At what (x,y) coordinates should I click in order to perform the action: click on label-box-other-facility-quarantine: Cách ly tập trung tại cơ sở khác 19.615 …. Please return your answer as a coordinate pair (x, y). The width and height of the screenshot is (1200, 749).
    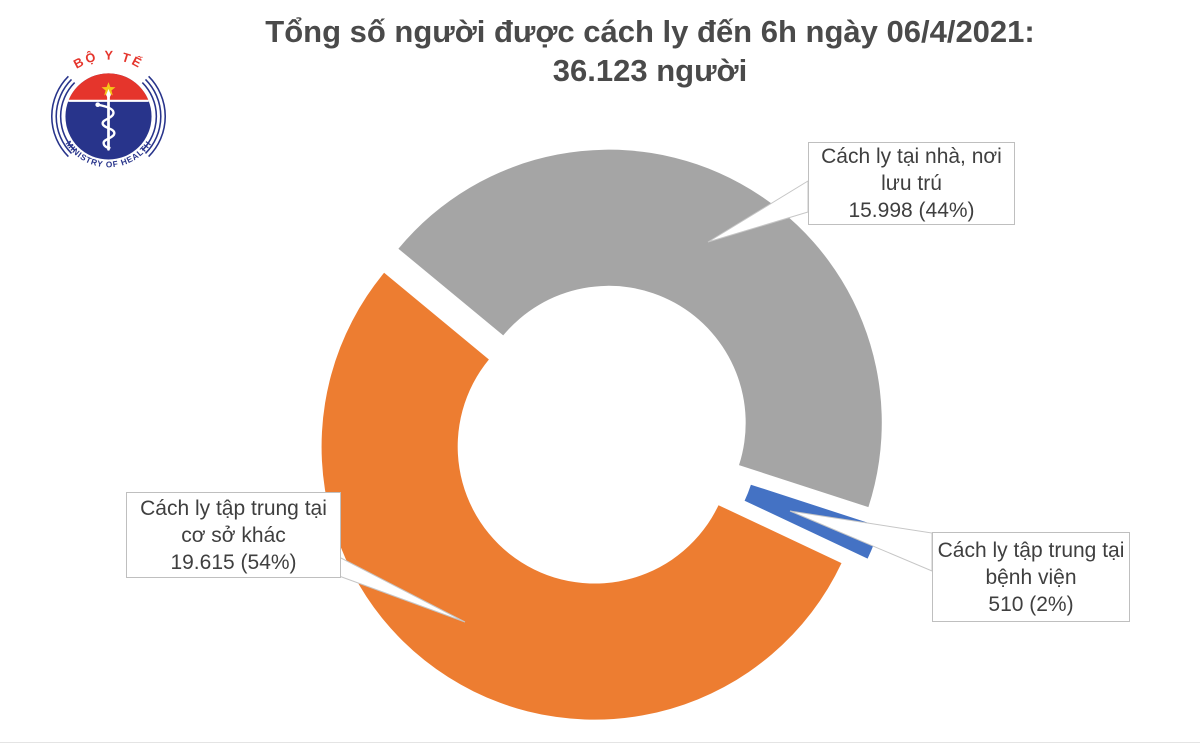
    Looking at the image, I should click on (233, 535).